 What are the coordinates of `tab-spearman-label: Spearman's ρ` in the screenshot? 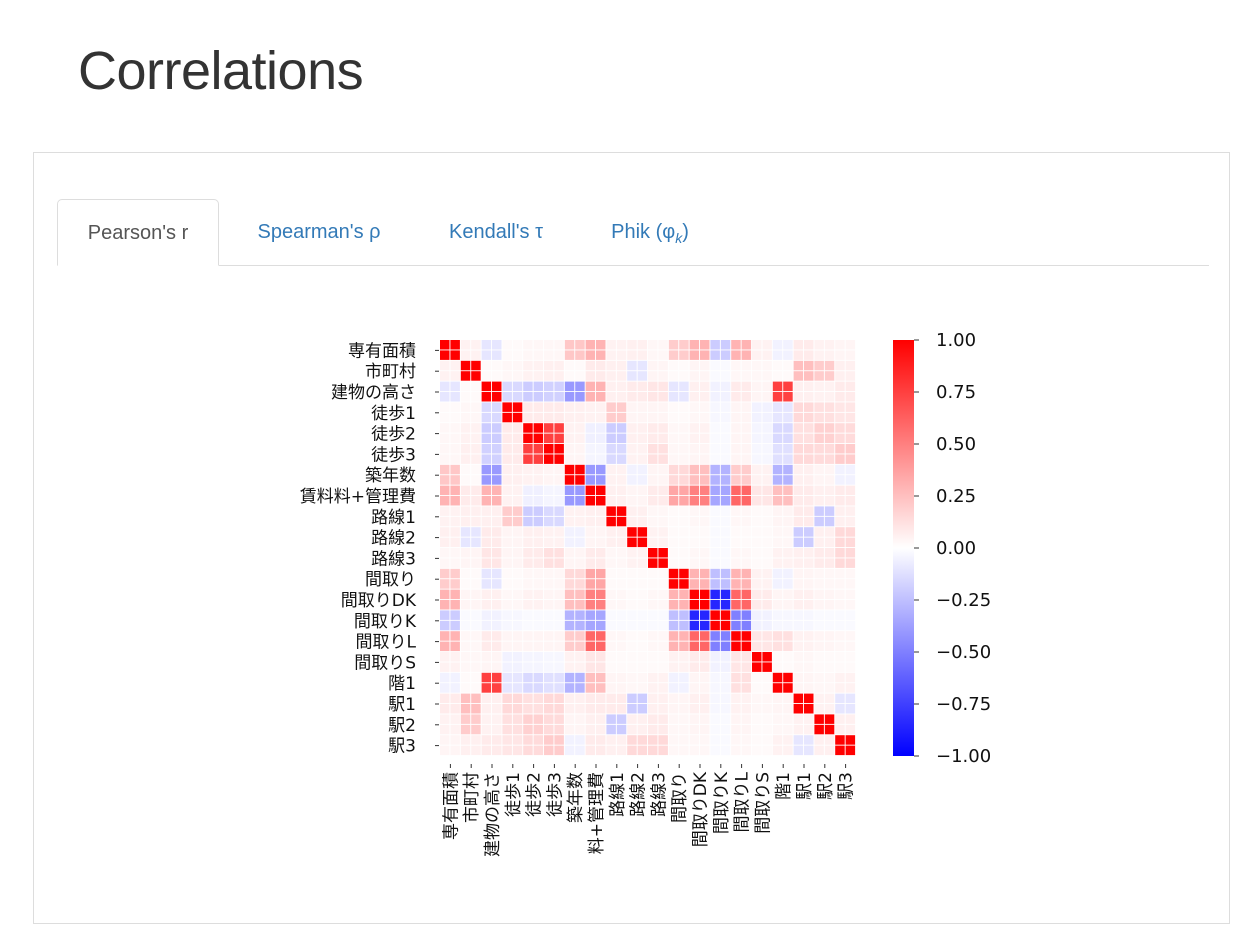 It's located at (319, 232).